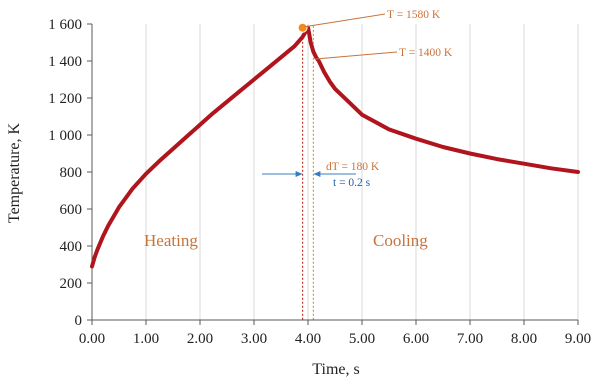 This screenshot has width=596, height=382. Describe the element at coordinates (308, 172) in the screenshot. I see `guide-lines` at that location.